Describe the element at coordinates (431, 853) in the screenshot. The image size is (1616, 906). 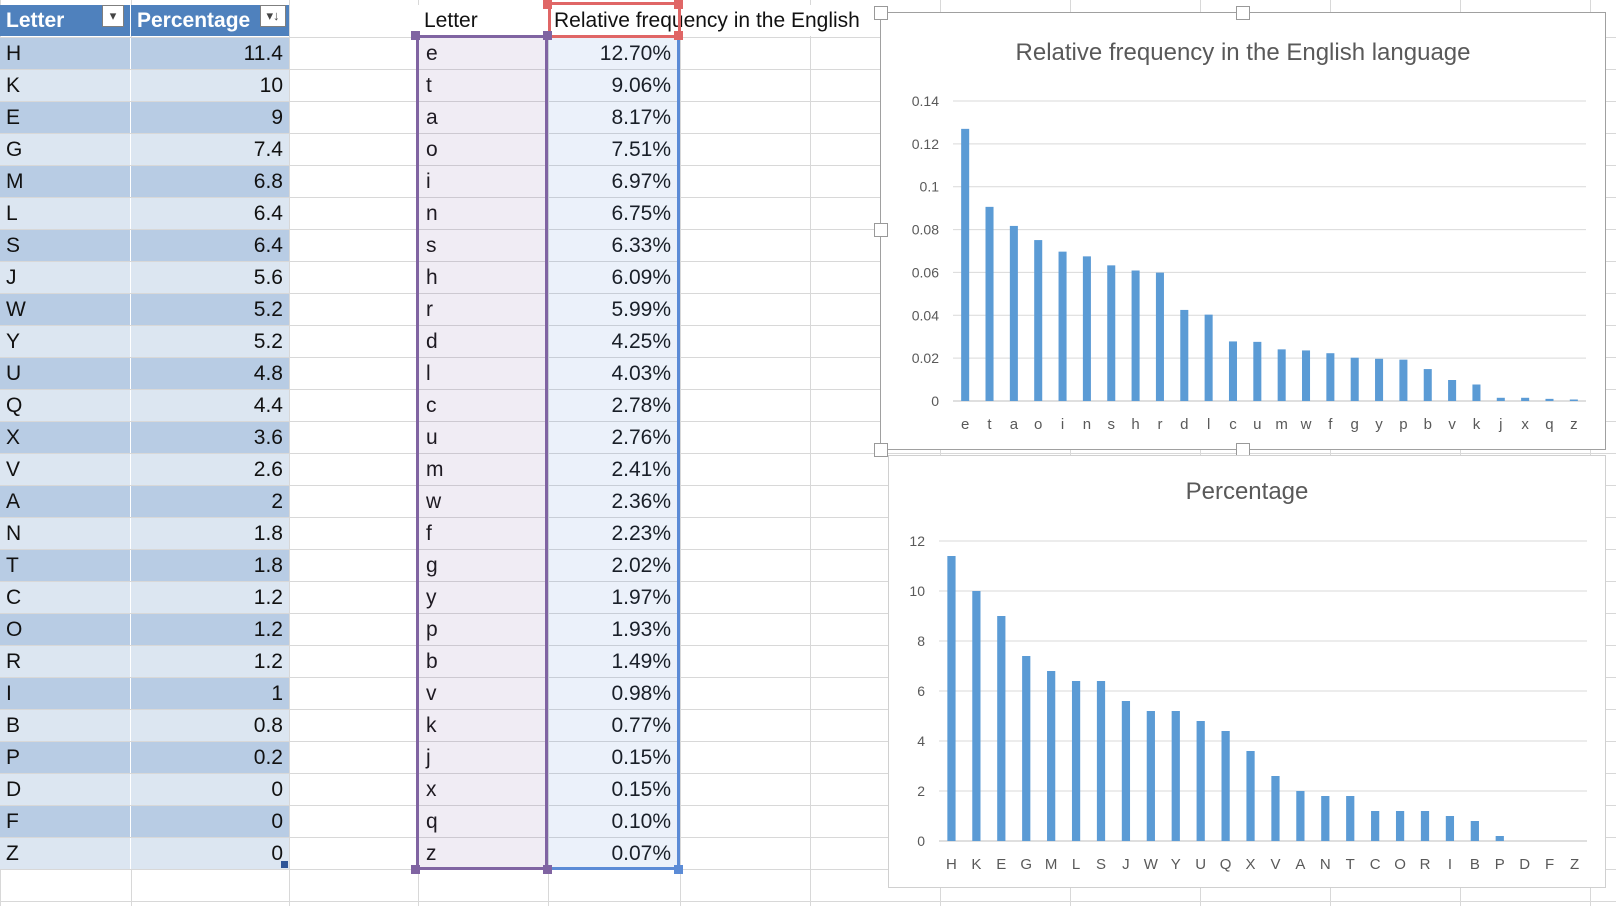
I see `table2-letter-cell: z` at that location.